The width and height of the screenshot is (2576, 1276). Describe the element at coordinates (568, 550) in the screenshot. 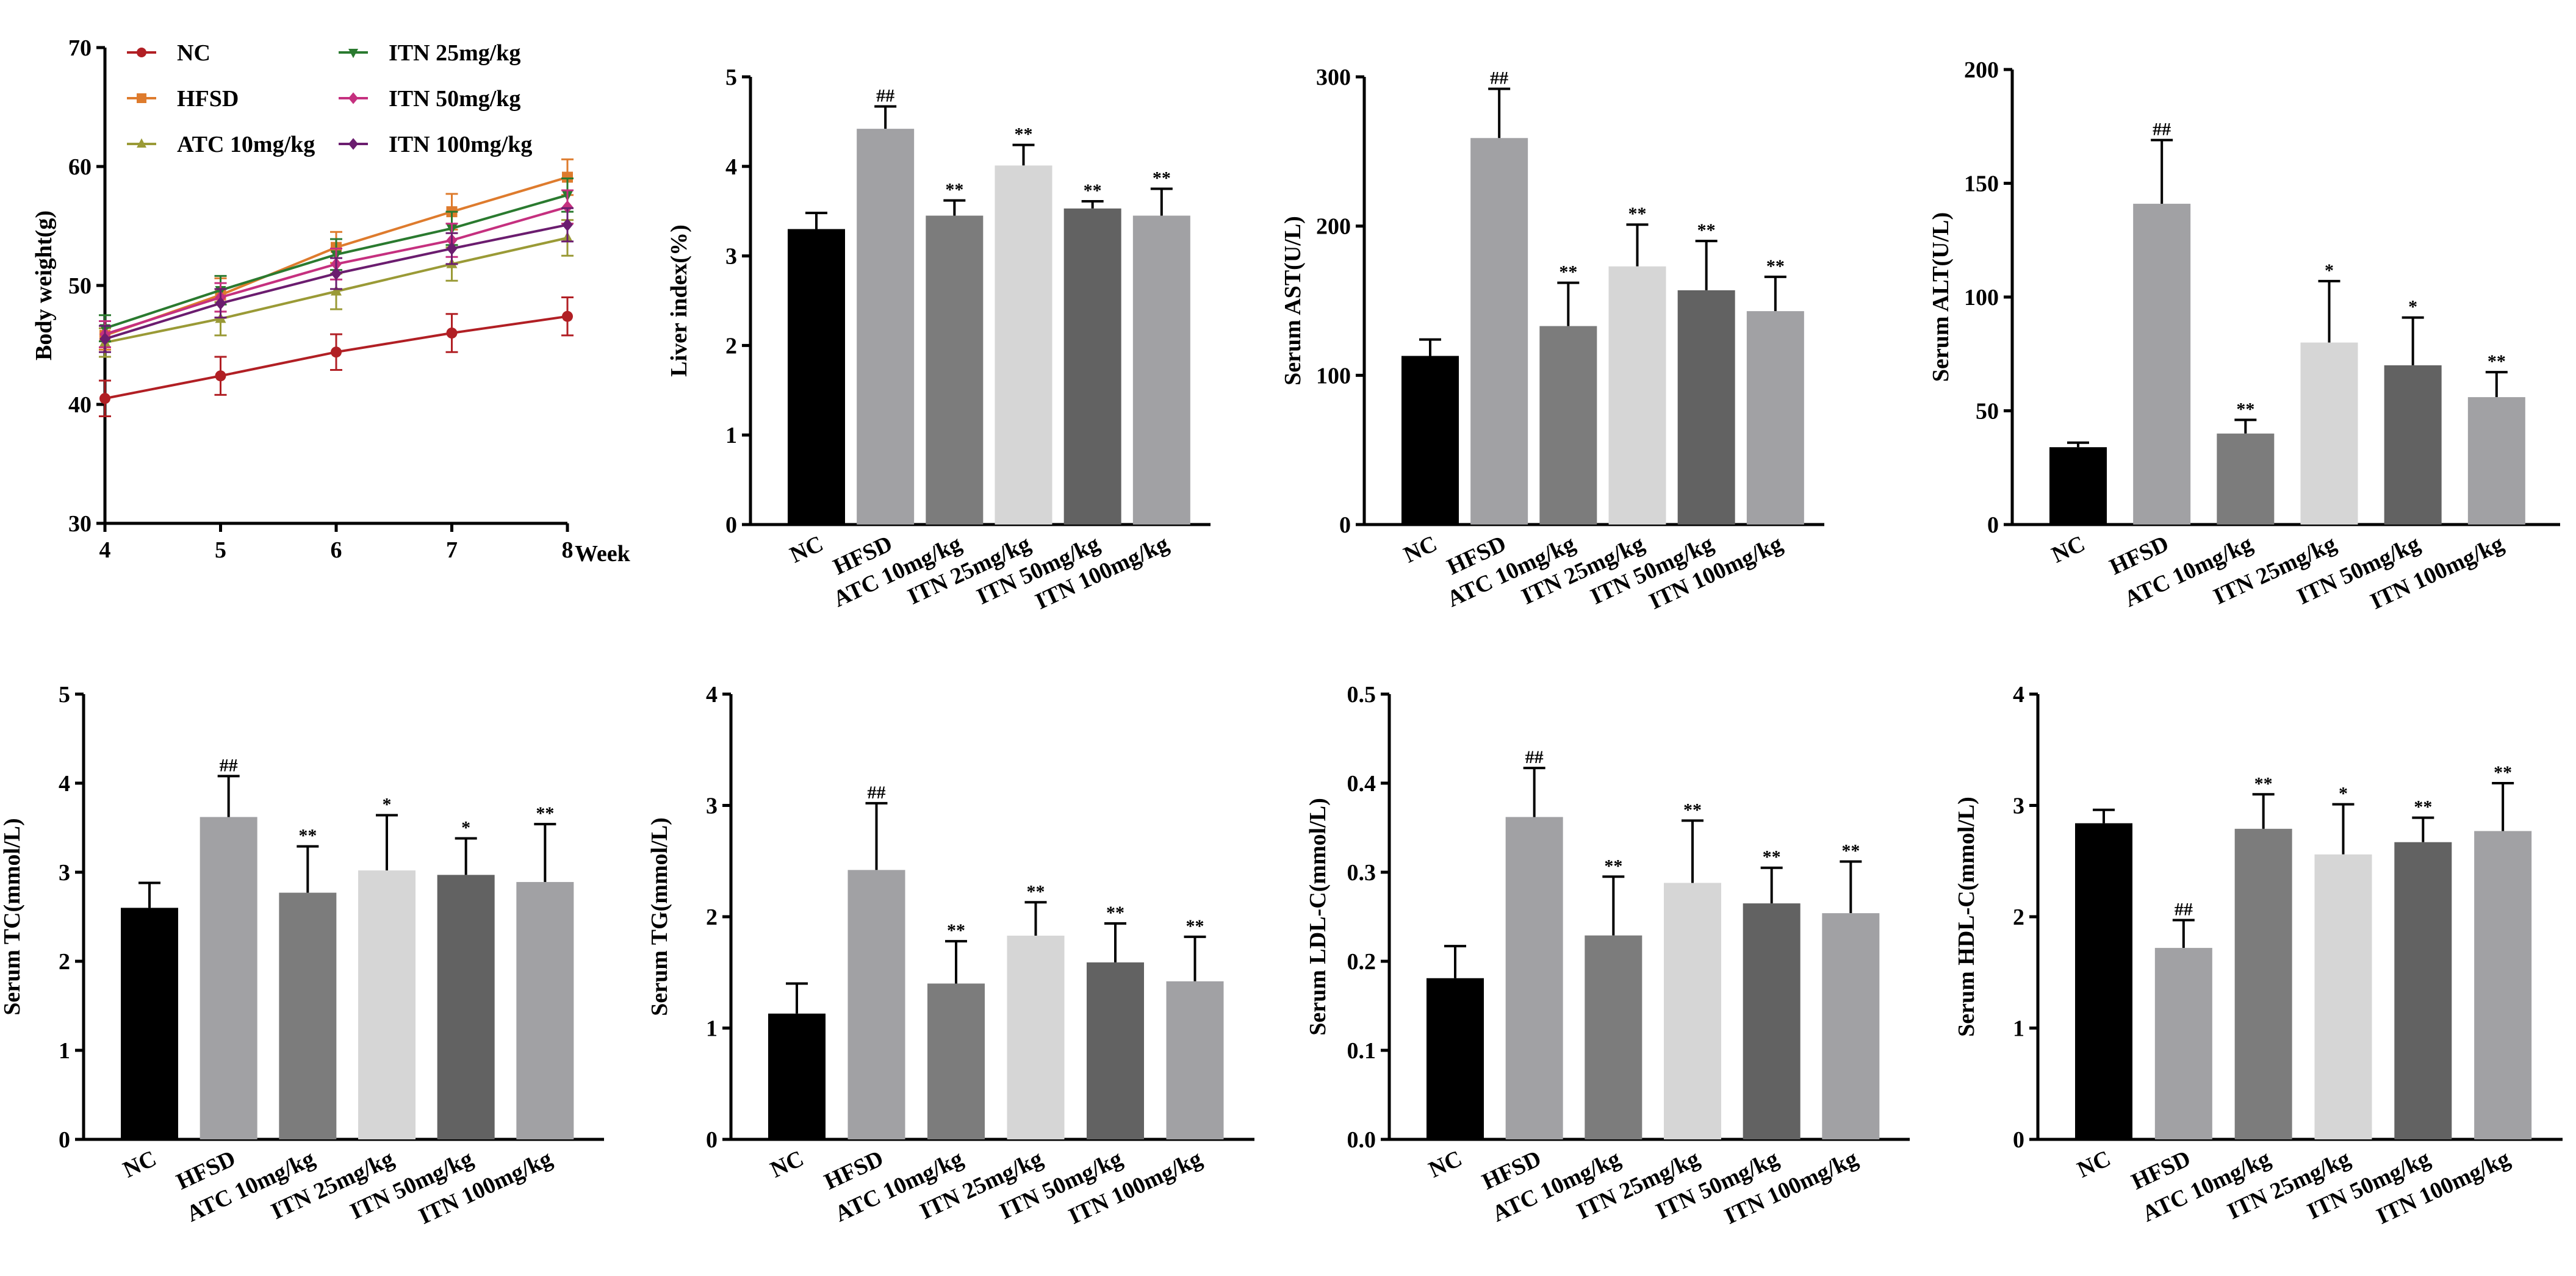

I see `x-tick-label: 8` at that location.